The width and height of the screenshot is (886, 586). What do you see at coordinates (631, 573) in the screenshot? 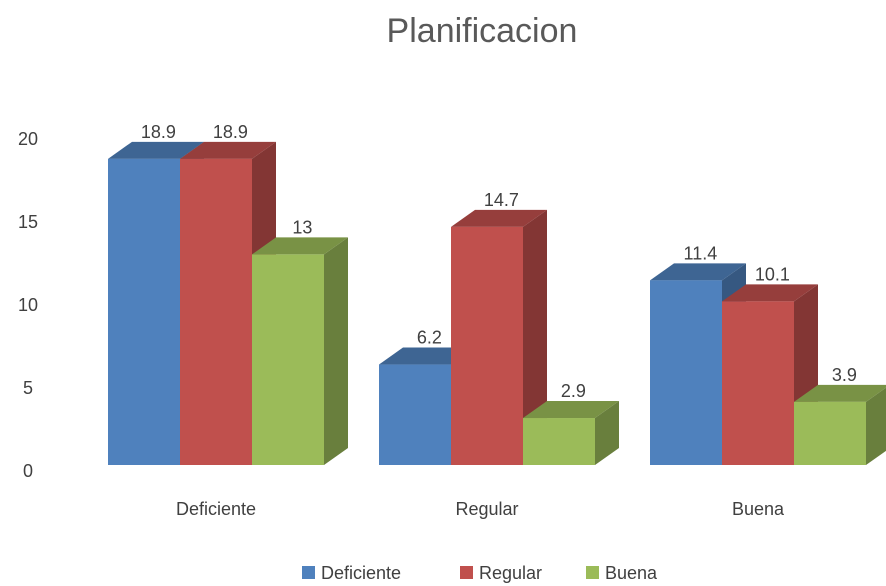
I see `legend-label: Buena` at bounding box center [631, 573].